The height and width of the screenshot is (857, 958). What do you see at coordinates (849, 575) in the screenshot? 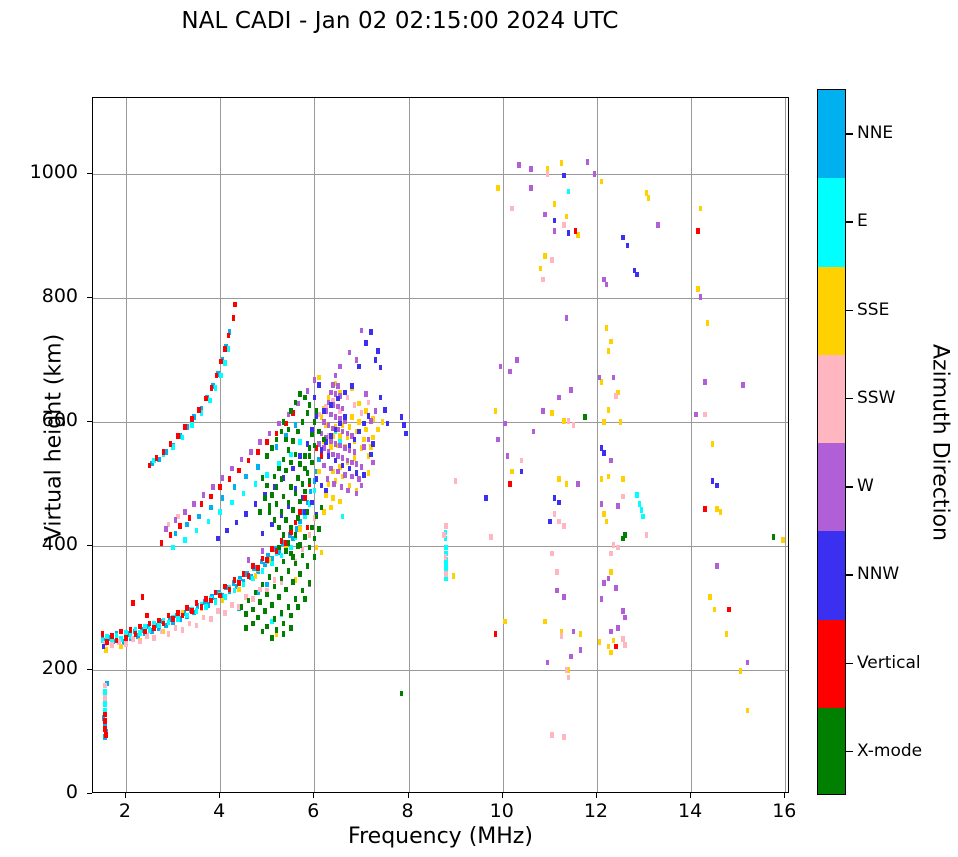
I see `colorbar-tick` at bounding box center [849, 575].